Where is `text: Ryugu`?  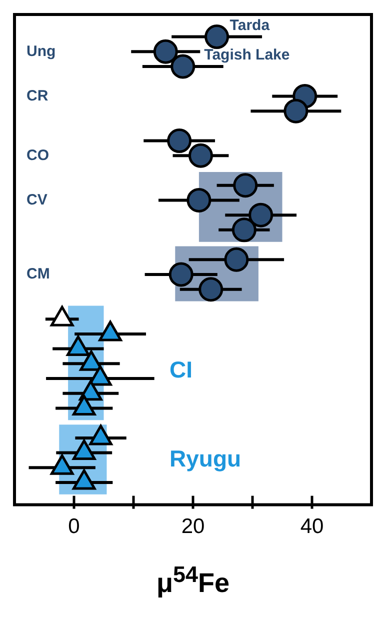 text: Ryugu is located at coordinates (206, 459).